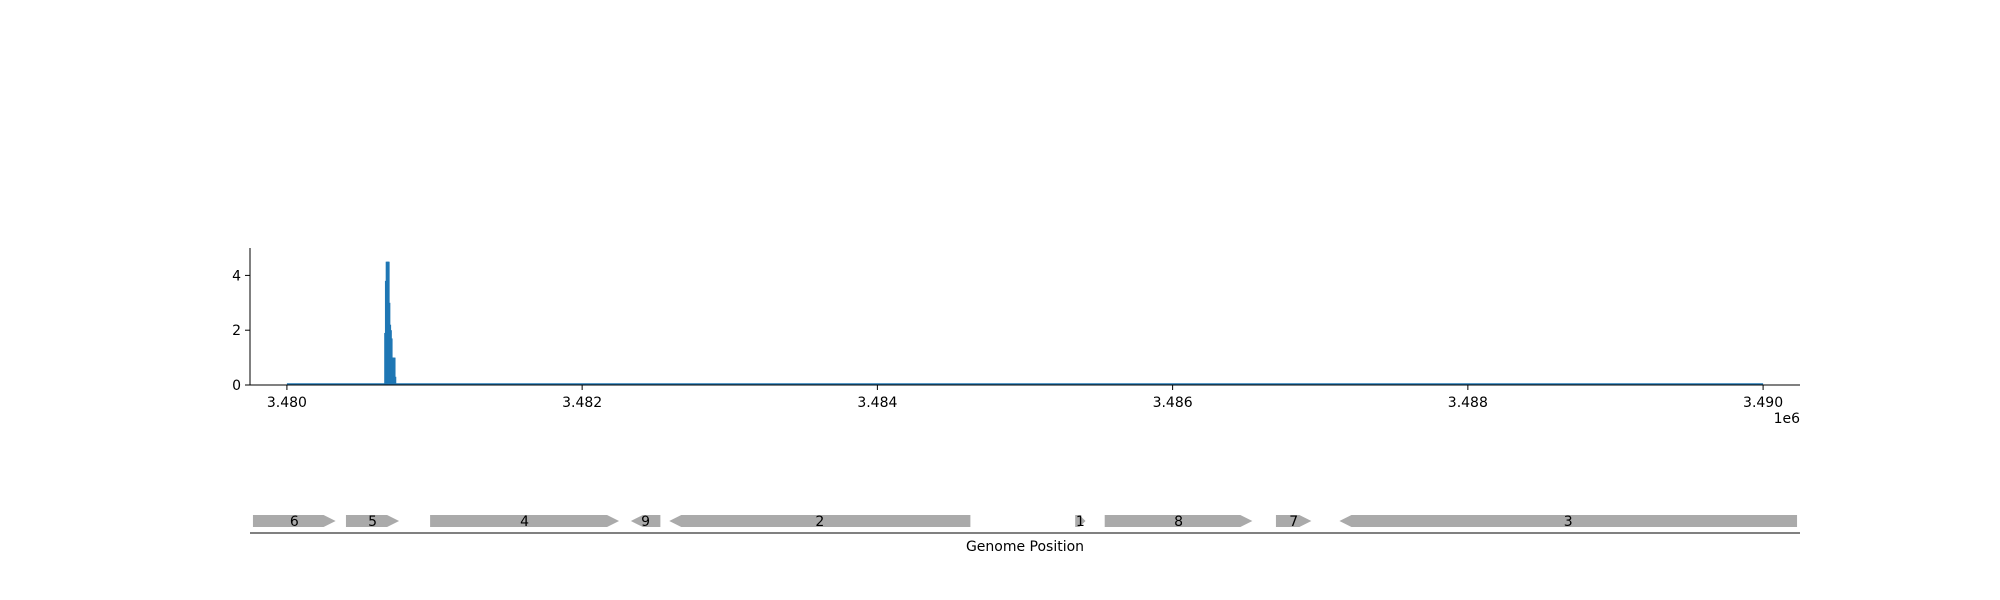 Image resolution: width=2000 pixels, height=600 pixels. Describe the element at coordinates (236, 276) in the screenshot. I see `y-tick-label: 4` at that location.